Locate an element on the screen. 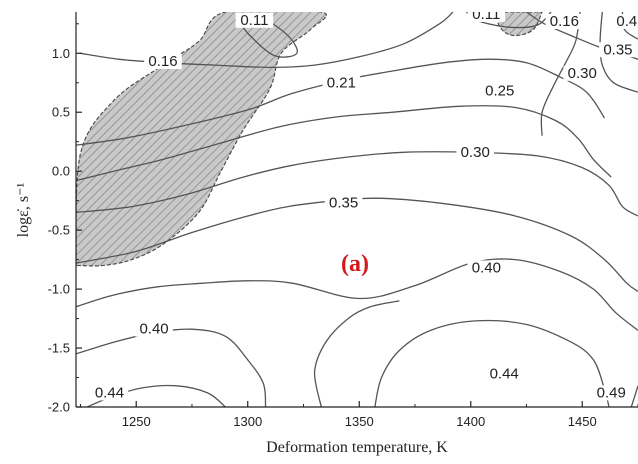 The image size is (638, 464). contour-label-group: 0.25 is located at coordinates (499, 91).